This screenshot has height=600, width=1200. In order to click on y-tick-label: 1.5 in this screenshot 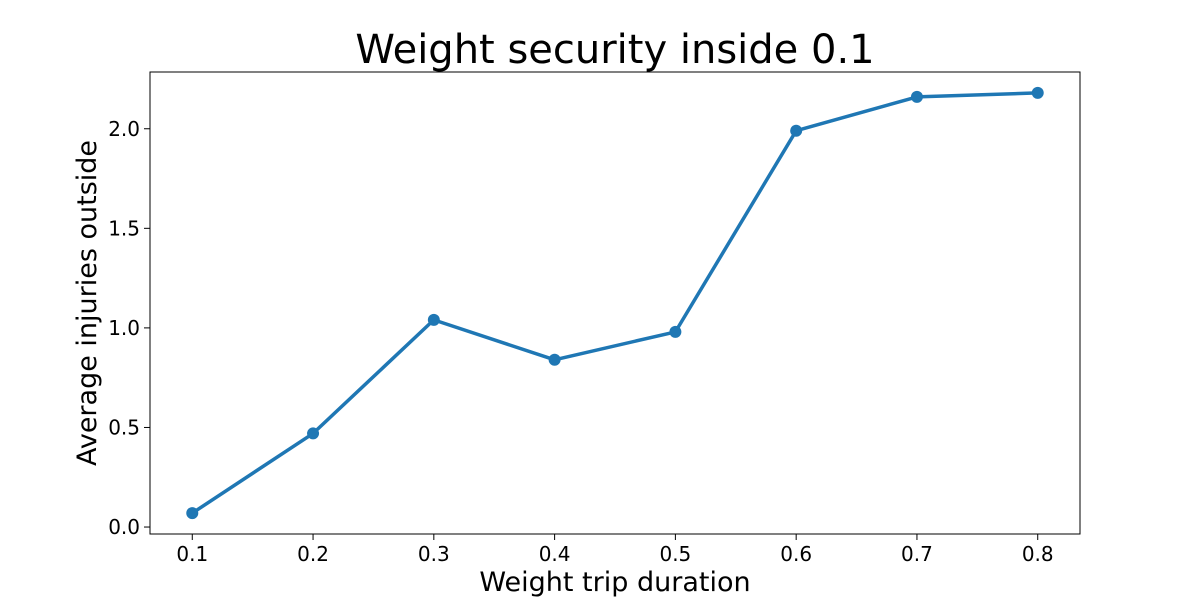, I will do `click(124, 228)`.